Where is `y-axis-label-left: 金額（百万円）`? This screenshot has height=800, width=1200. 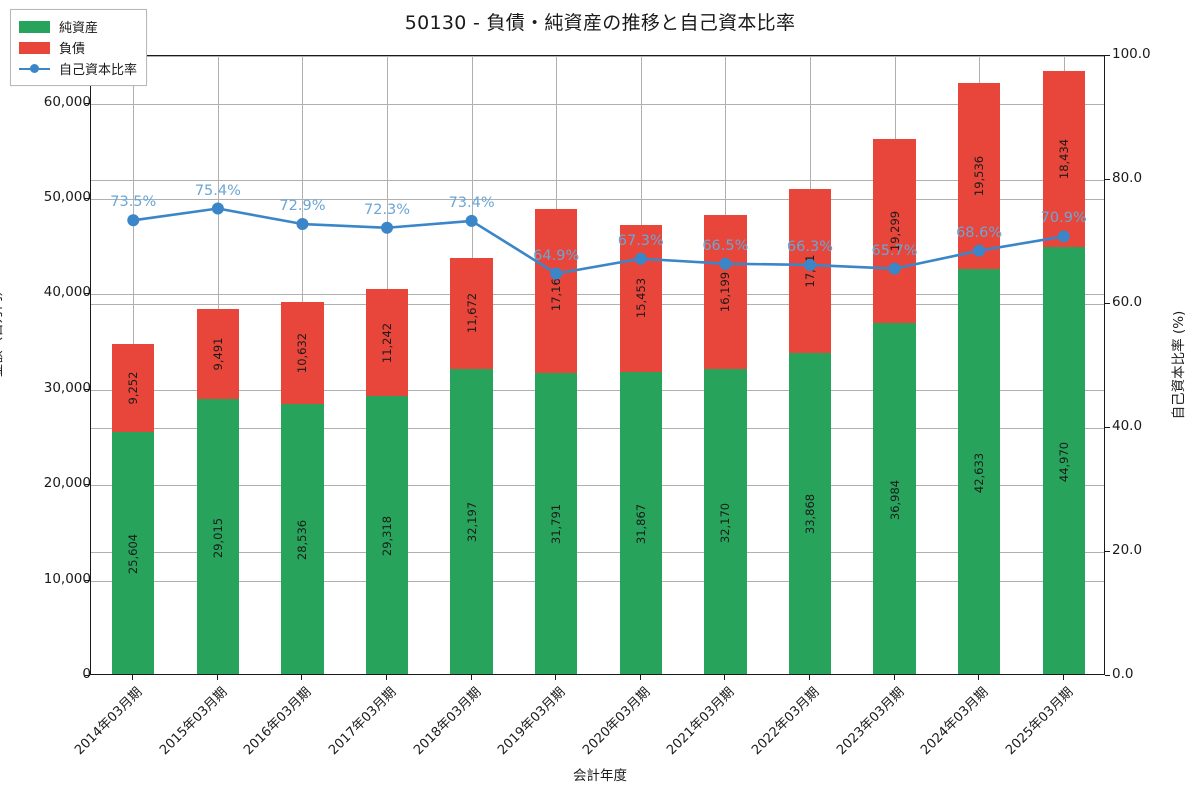
y-axis-label-left: 金額（百万円） is located at coordinates (2, 330).